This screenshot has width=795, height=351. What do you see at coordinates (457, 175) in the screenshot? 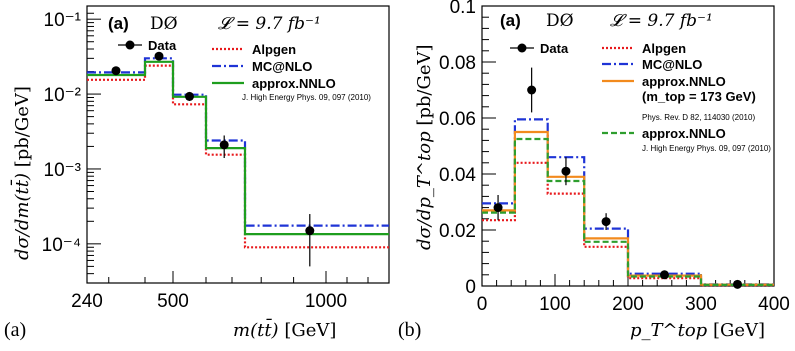
I see `y-tick-label: 0.04` at bounding box center [457, 175].